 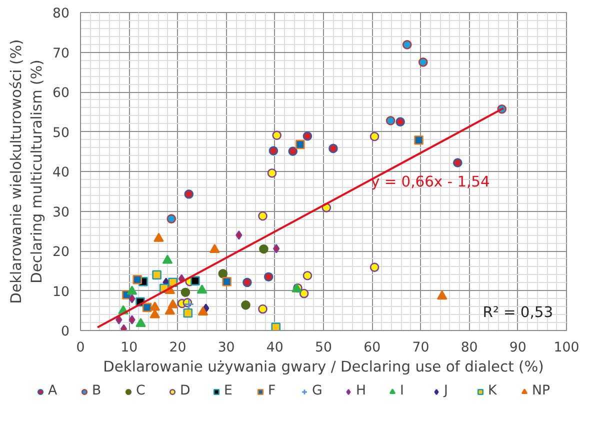 I want to click on x-tick-label: 80, so click(x=469, y=348).